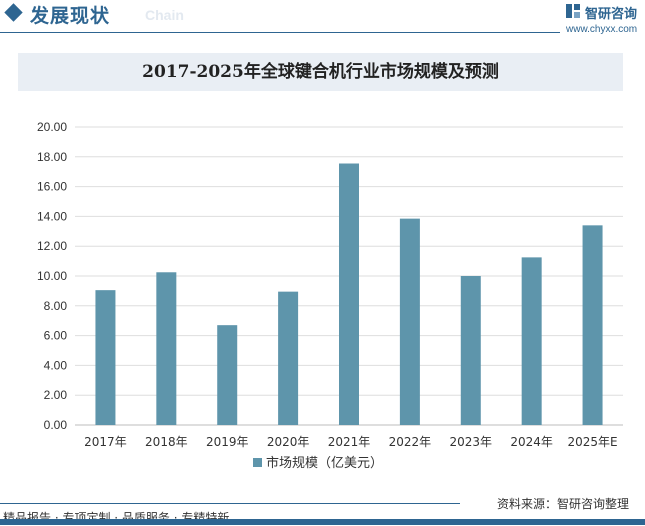 The width and height of the screenshot is (645, 526). I want to click on brand-name: 智研咨询, so click(611, 14).